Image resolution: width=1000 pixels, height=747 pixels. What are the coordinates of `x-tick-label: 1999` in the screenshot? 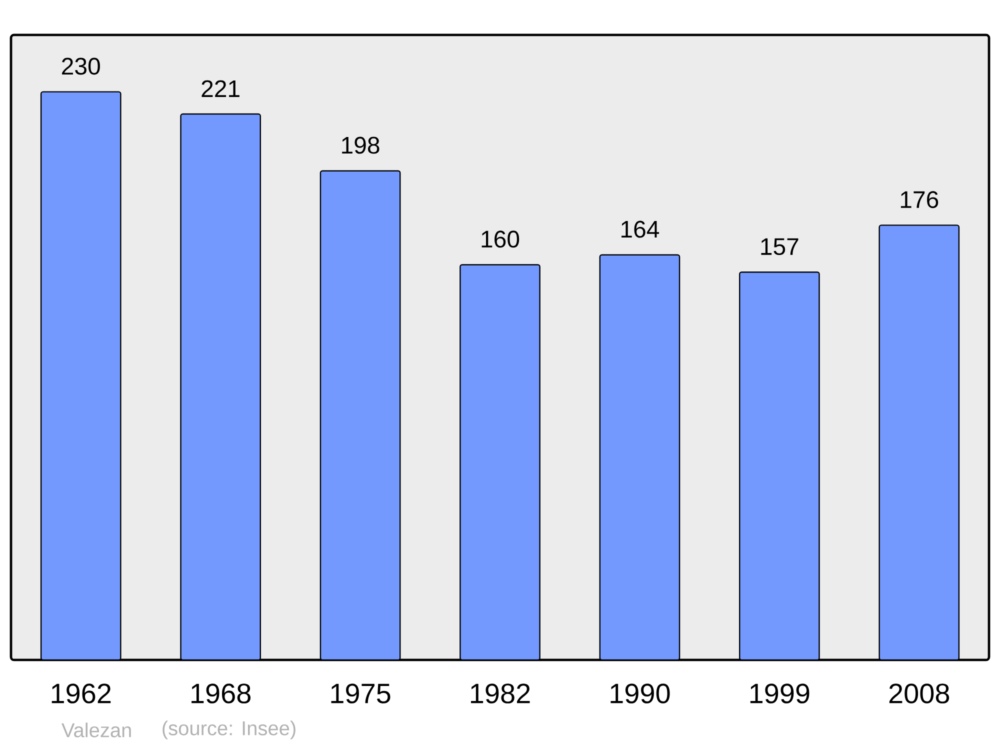 It's located at (780, 694).